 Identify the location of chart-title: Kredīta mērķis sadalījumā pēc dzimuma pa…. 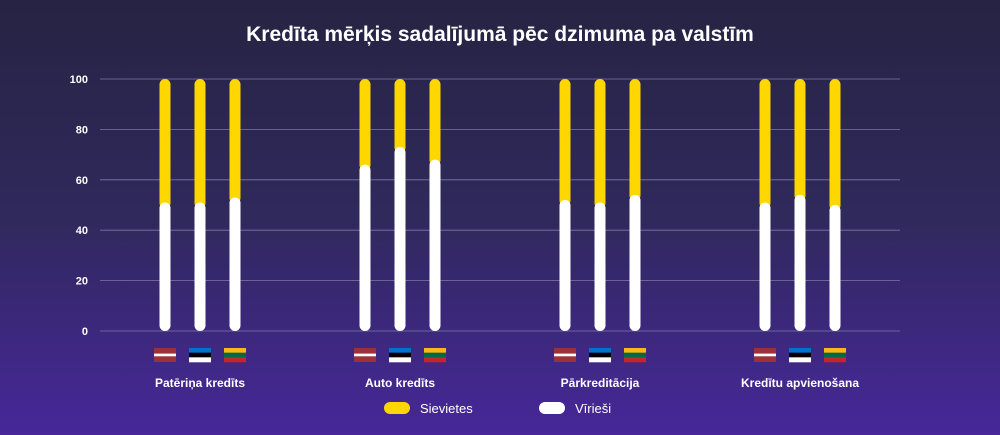
(500, 34).